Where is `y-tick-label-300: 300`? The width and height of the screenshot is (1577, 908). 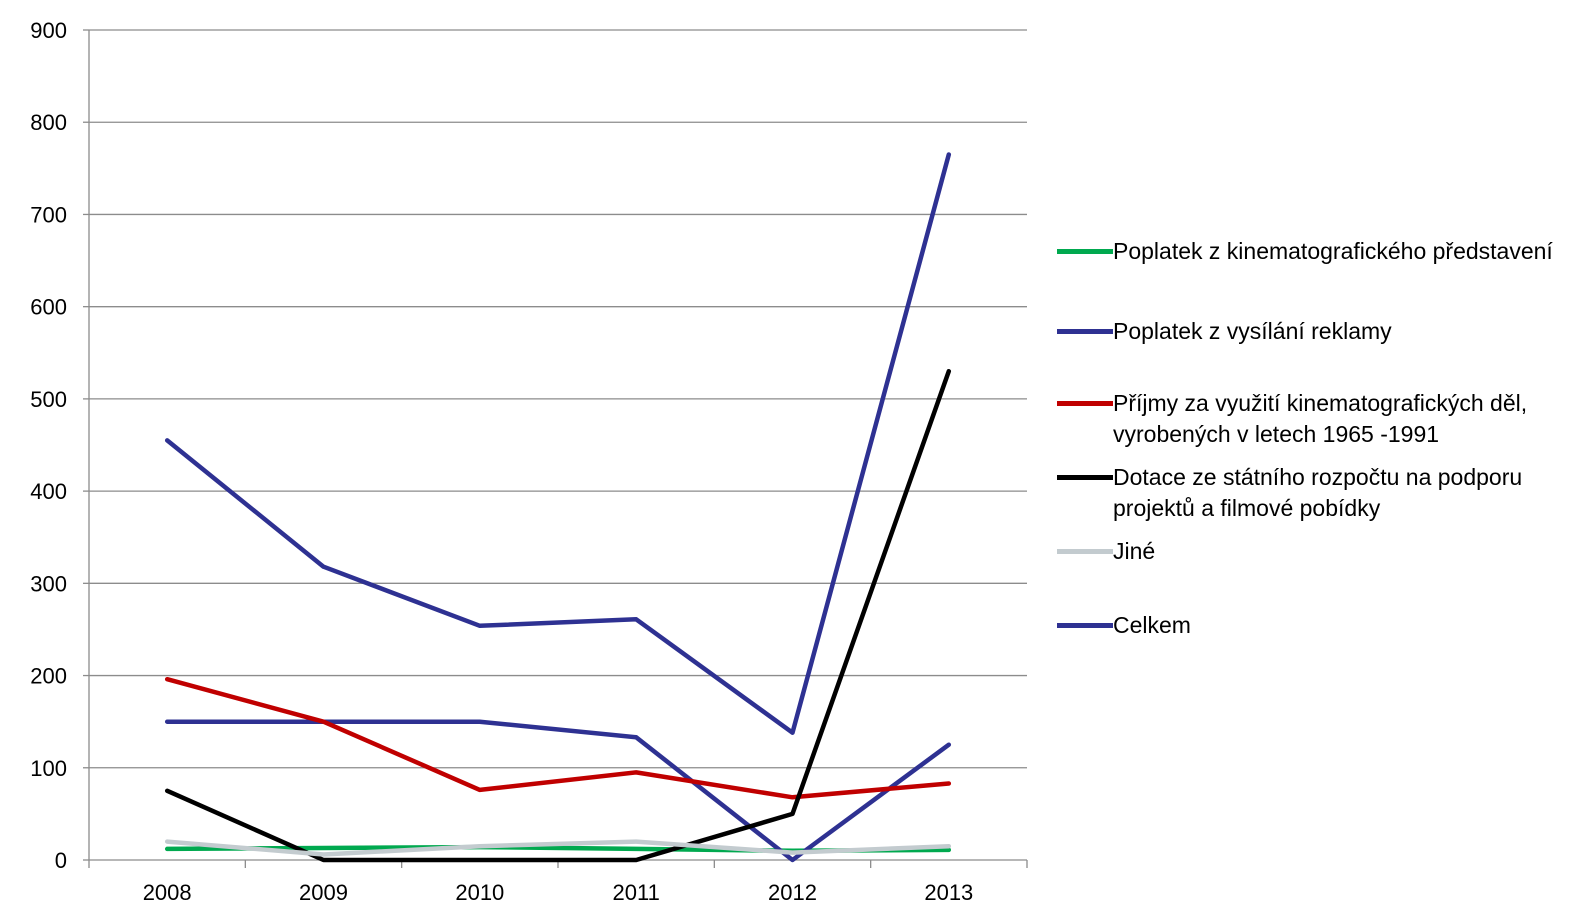 y-tick-label-300: 300 is located at coordinates (48, 583).